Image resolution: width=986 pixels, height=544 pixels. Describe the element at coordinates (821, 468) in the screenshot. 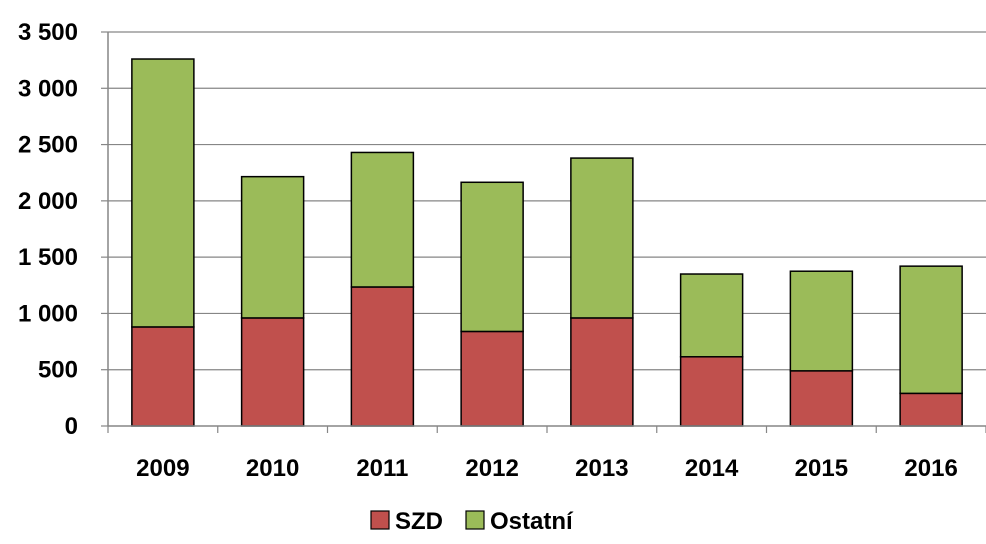

I see `x-tick-label: 2015` at that location.